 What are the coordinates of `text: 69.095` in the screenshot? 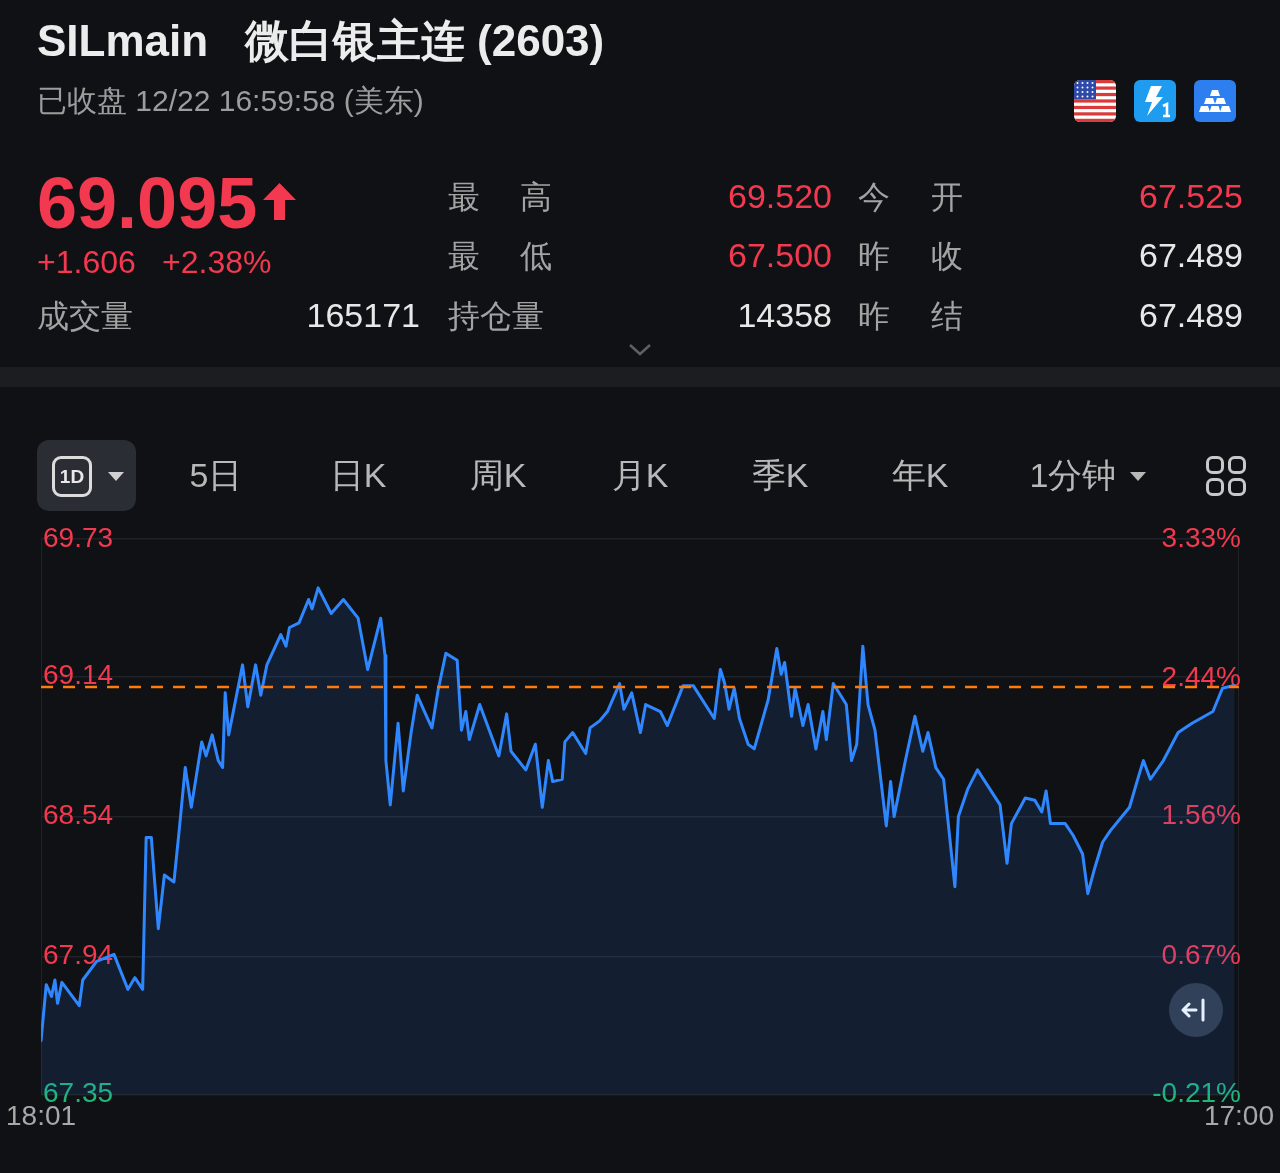 It's located at (147, 203).